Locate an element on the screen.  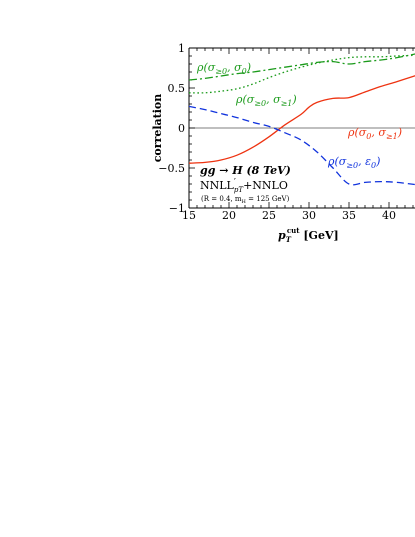
y-tick-label: 0.5 is located at coordinates (177, 88).